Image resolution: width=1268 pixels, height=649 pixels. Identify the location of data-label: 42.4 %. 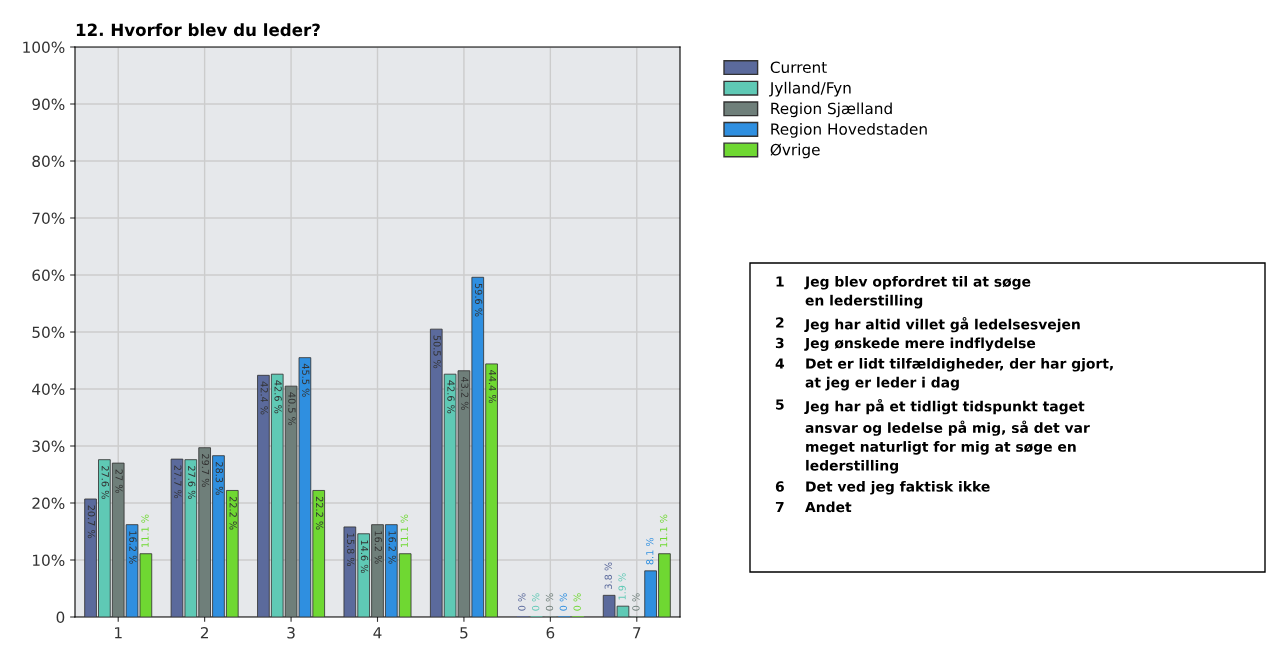
(264, 398).